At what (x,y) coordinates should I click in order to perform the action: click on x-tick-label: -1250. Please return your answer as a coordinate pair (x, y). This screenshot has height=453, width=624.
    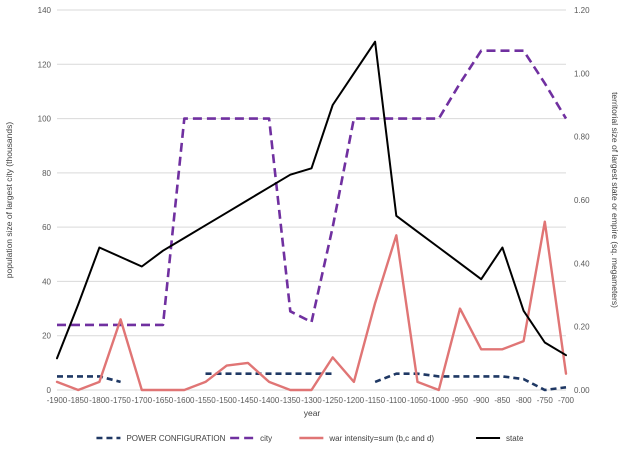
    Looking at the image, I should click on (332, 400).